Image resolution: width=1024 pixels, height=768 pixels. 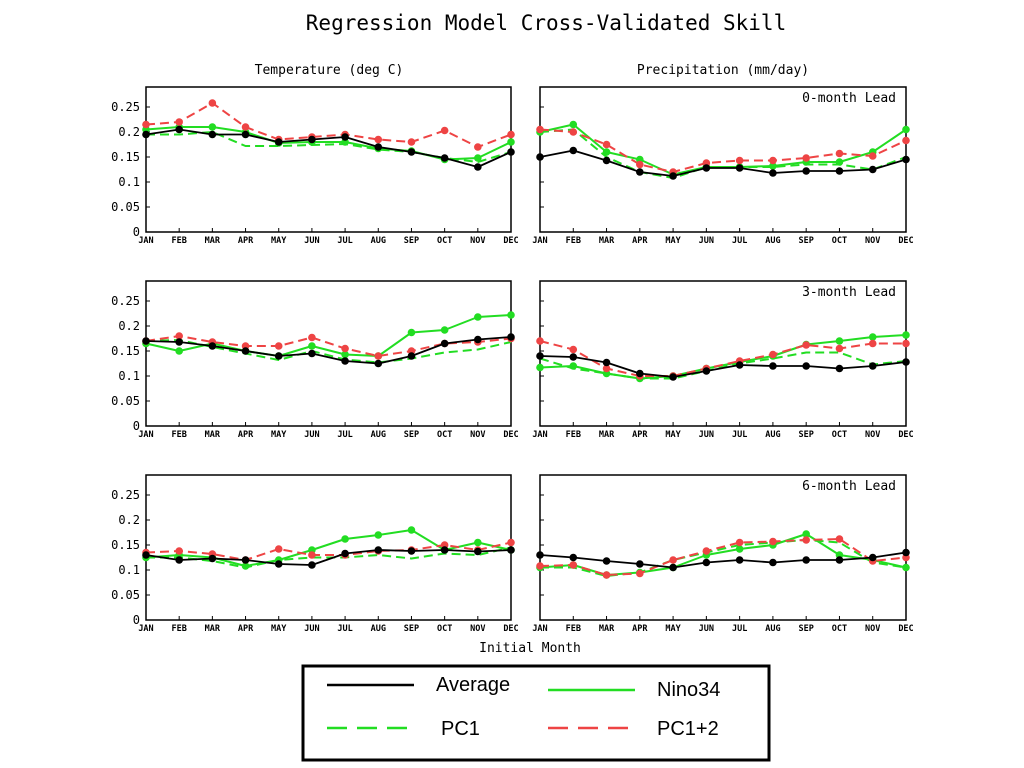 I want to click on legend: Average Nino34 PC1 PC1+2, so click(x=536, y=713).